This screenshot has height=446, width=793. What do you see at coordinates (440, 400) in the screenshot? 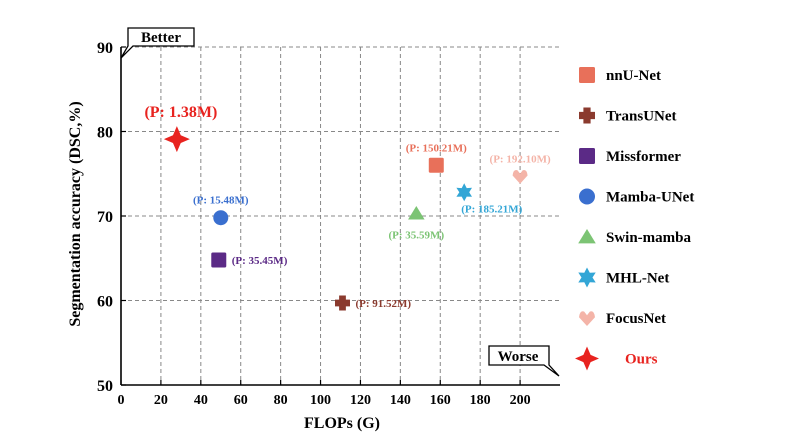
I see `x-tick-label: 160` at bounding box center [440, 400].